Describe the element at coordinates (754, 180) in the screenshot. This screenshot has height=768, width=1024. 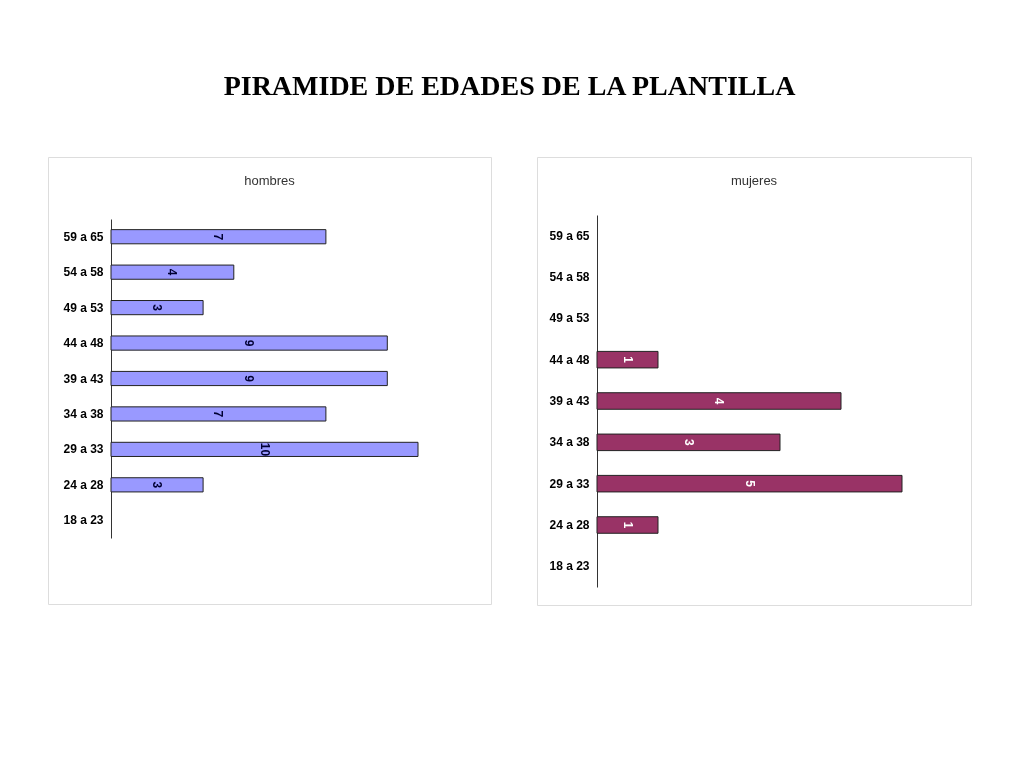
I see `chart-title: mujeres` at that location.